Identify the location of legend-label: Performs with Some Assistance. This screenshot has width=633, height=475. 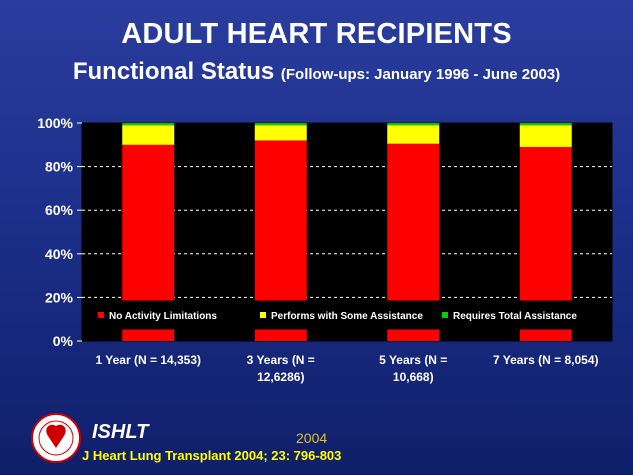
(347, 316).